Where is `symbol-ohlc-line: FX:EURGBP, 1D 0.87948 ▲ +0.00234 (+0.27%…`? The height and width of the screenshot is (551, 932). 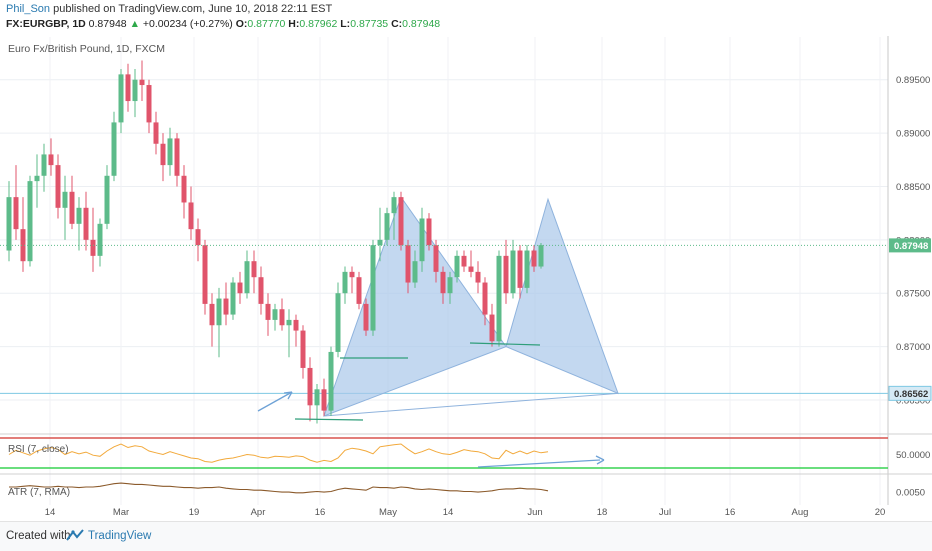 symbol-ohlc-line: FX:EURGBP, 1D 0.87948 ▲ +0.00234 (+0.27%… is located at coordinates (223, 24).